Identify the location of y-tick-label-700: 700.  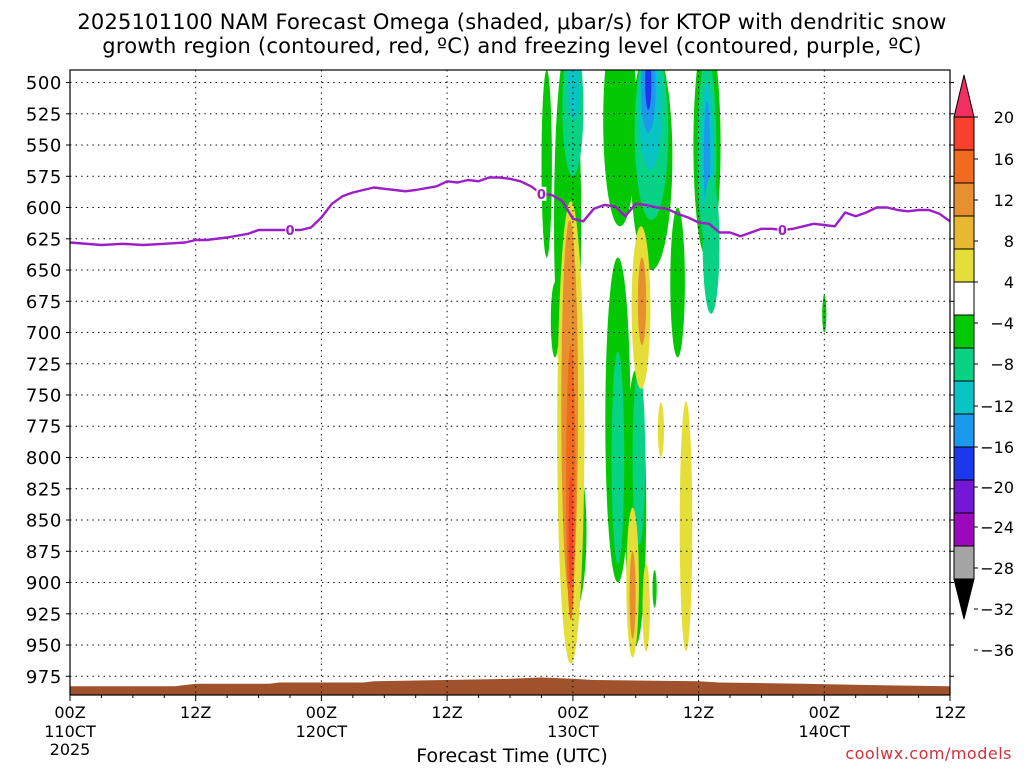
(44, 333).